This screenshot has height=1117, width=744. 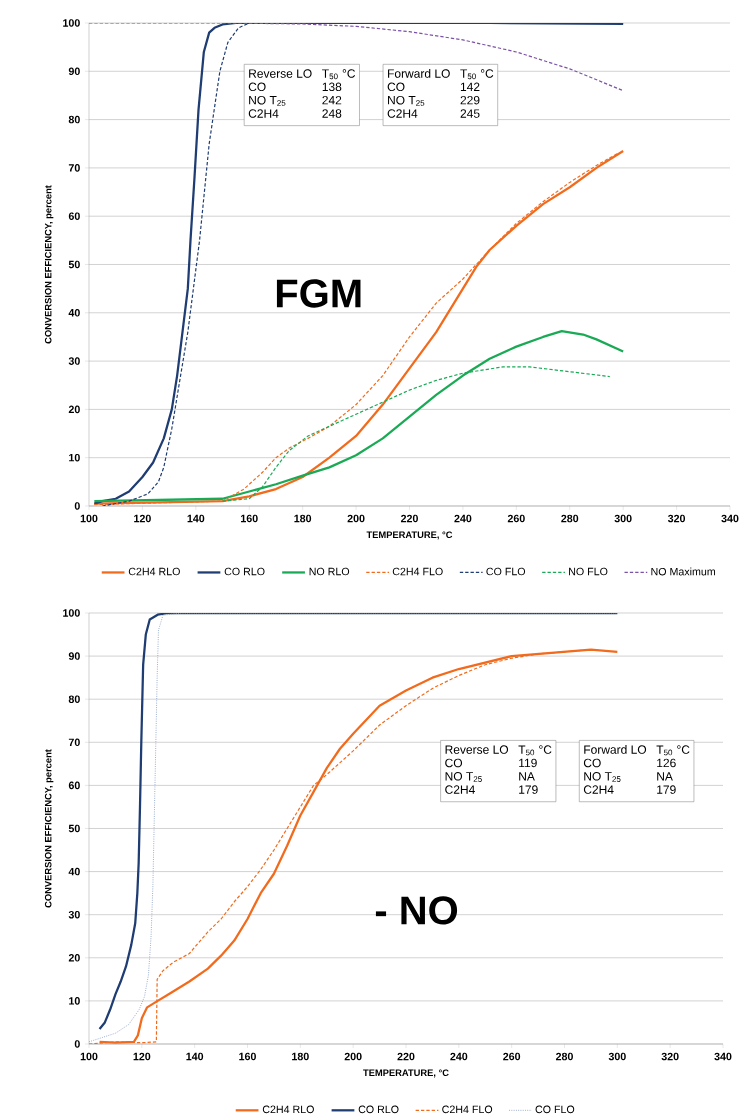 What do you see at coordinates (416, 910) in the screenshot?
I see `annotation: - NO` at bounding box center [416, 910].